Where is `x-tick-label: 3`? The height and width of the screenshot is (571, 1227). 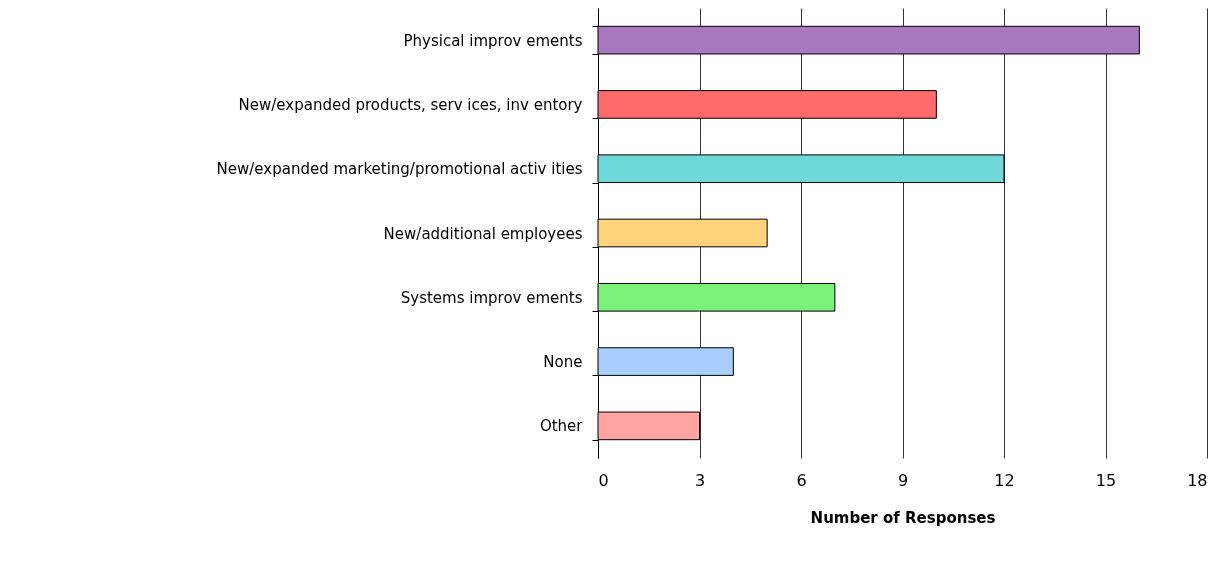
x-tick-label: 3 is located at coordinates (700, 480).